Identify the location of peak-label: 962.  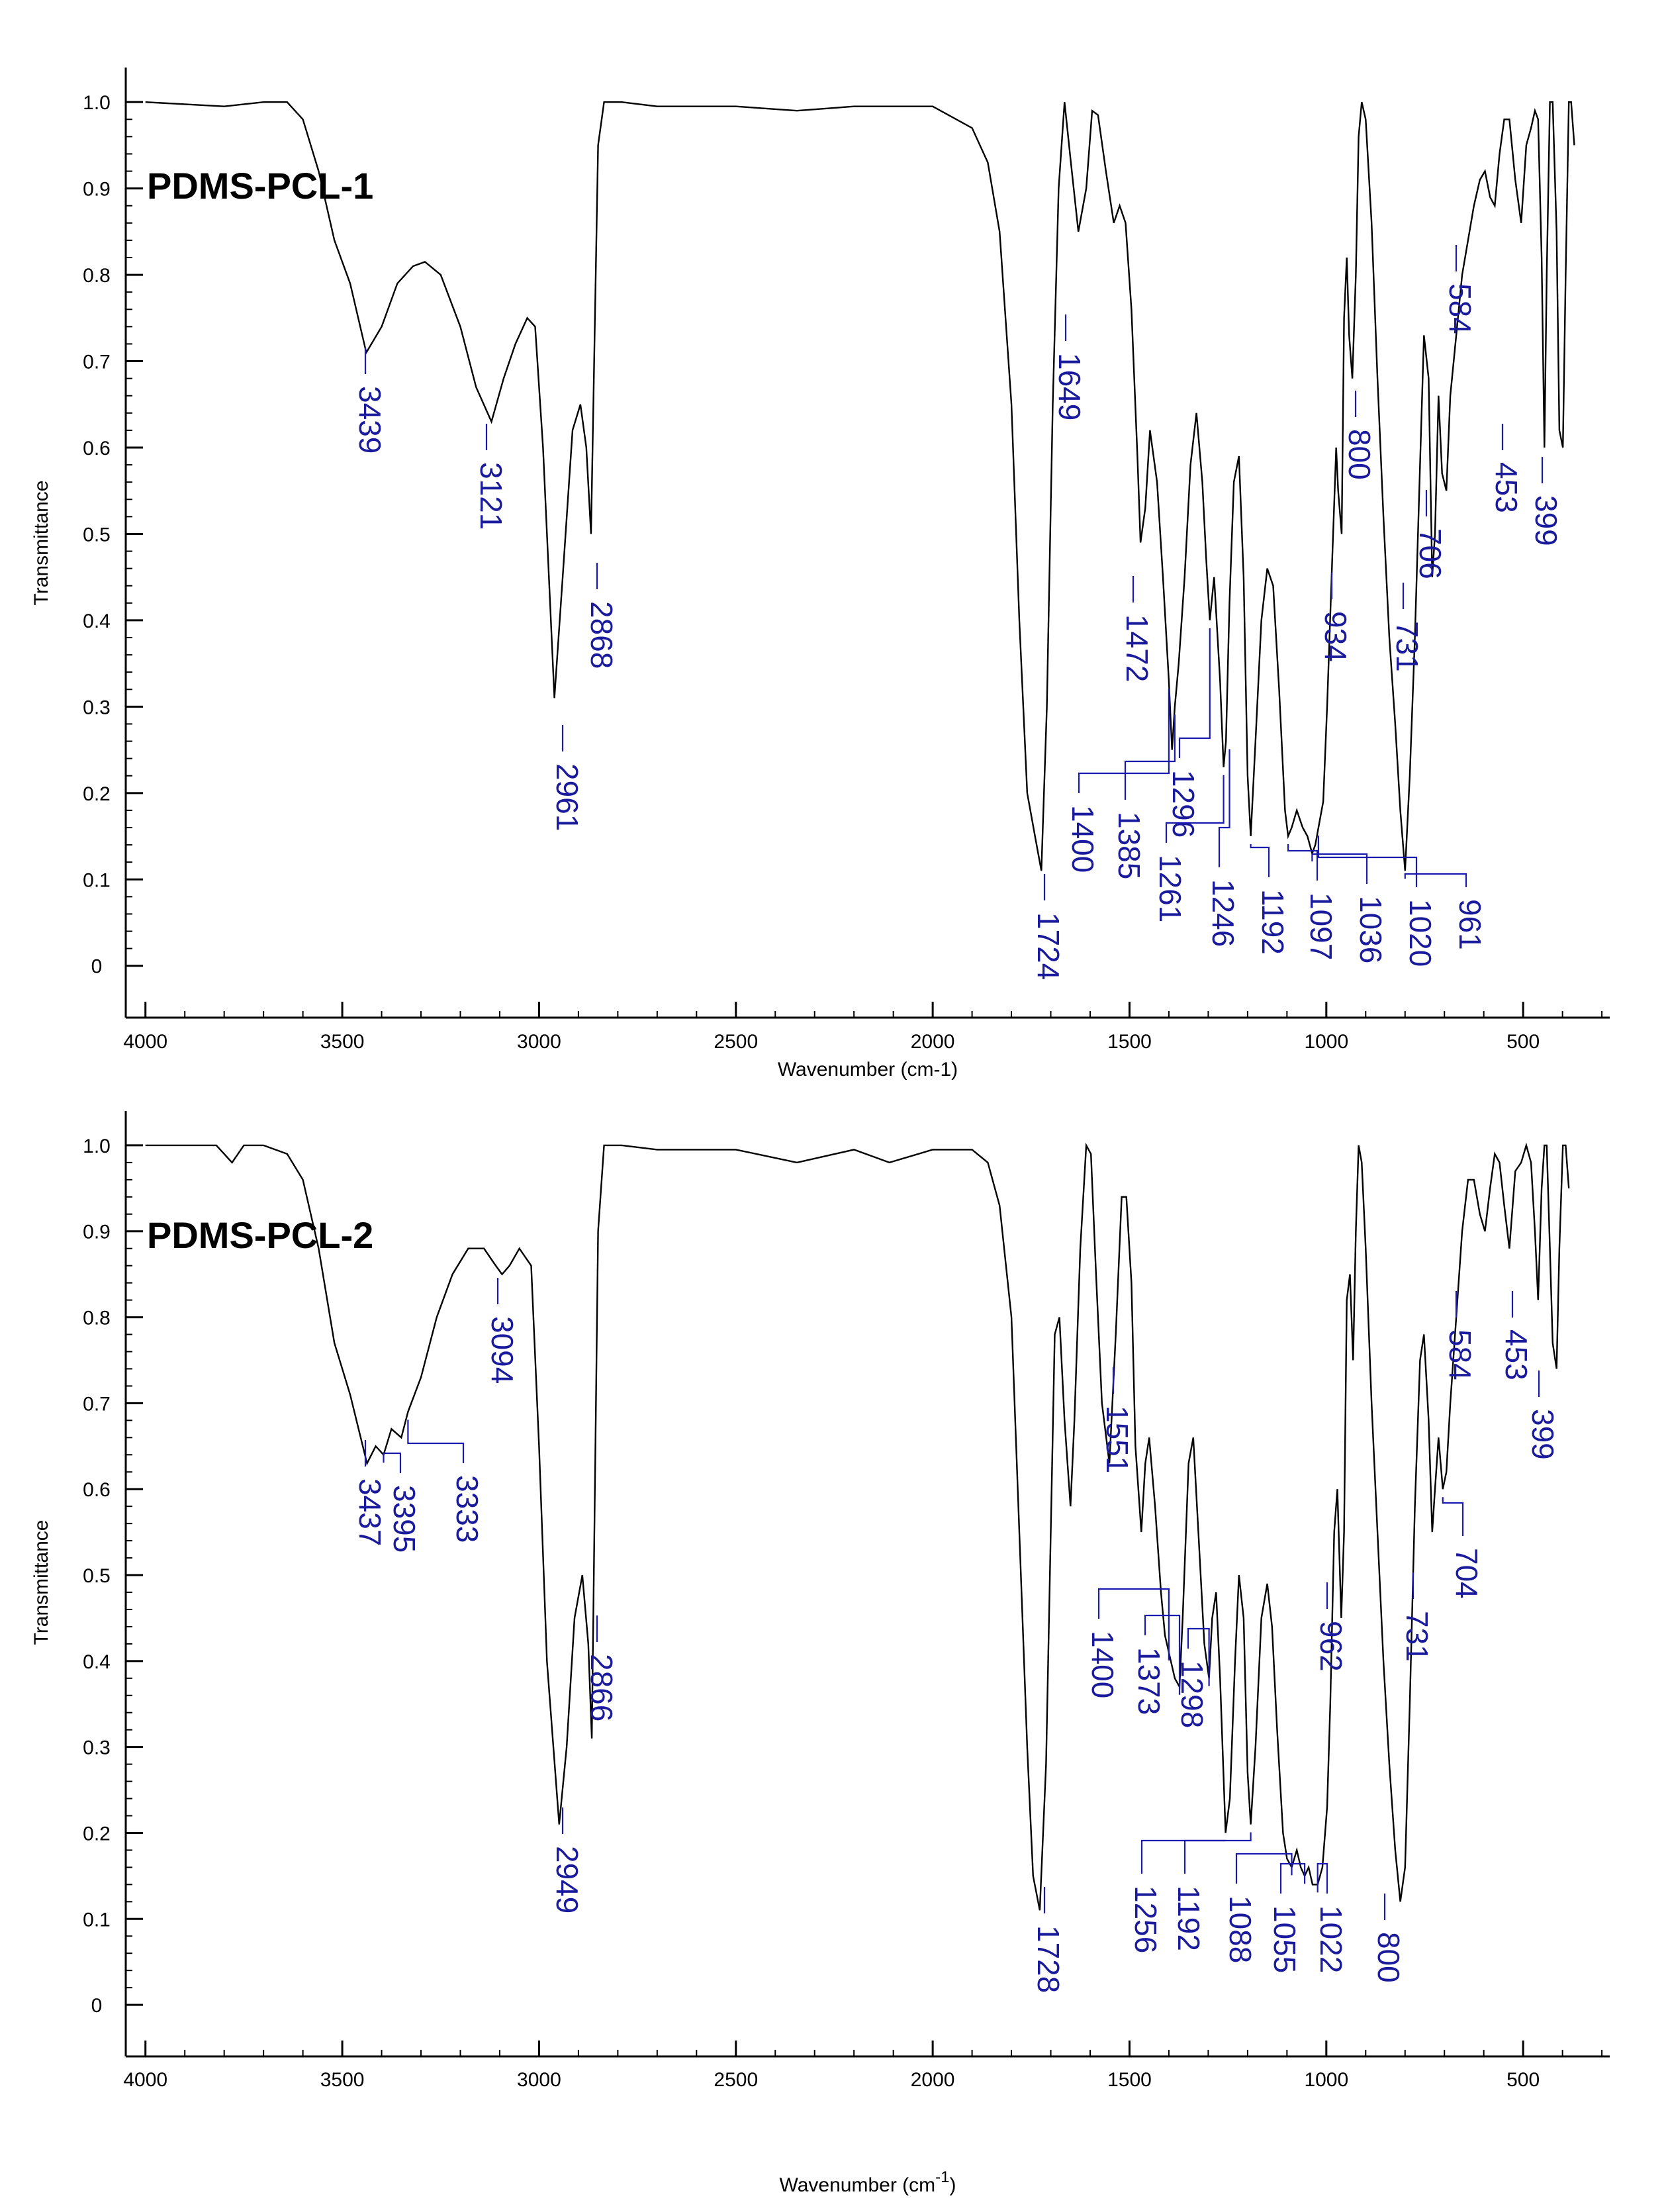
(1331, 1646).